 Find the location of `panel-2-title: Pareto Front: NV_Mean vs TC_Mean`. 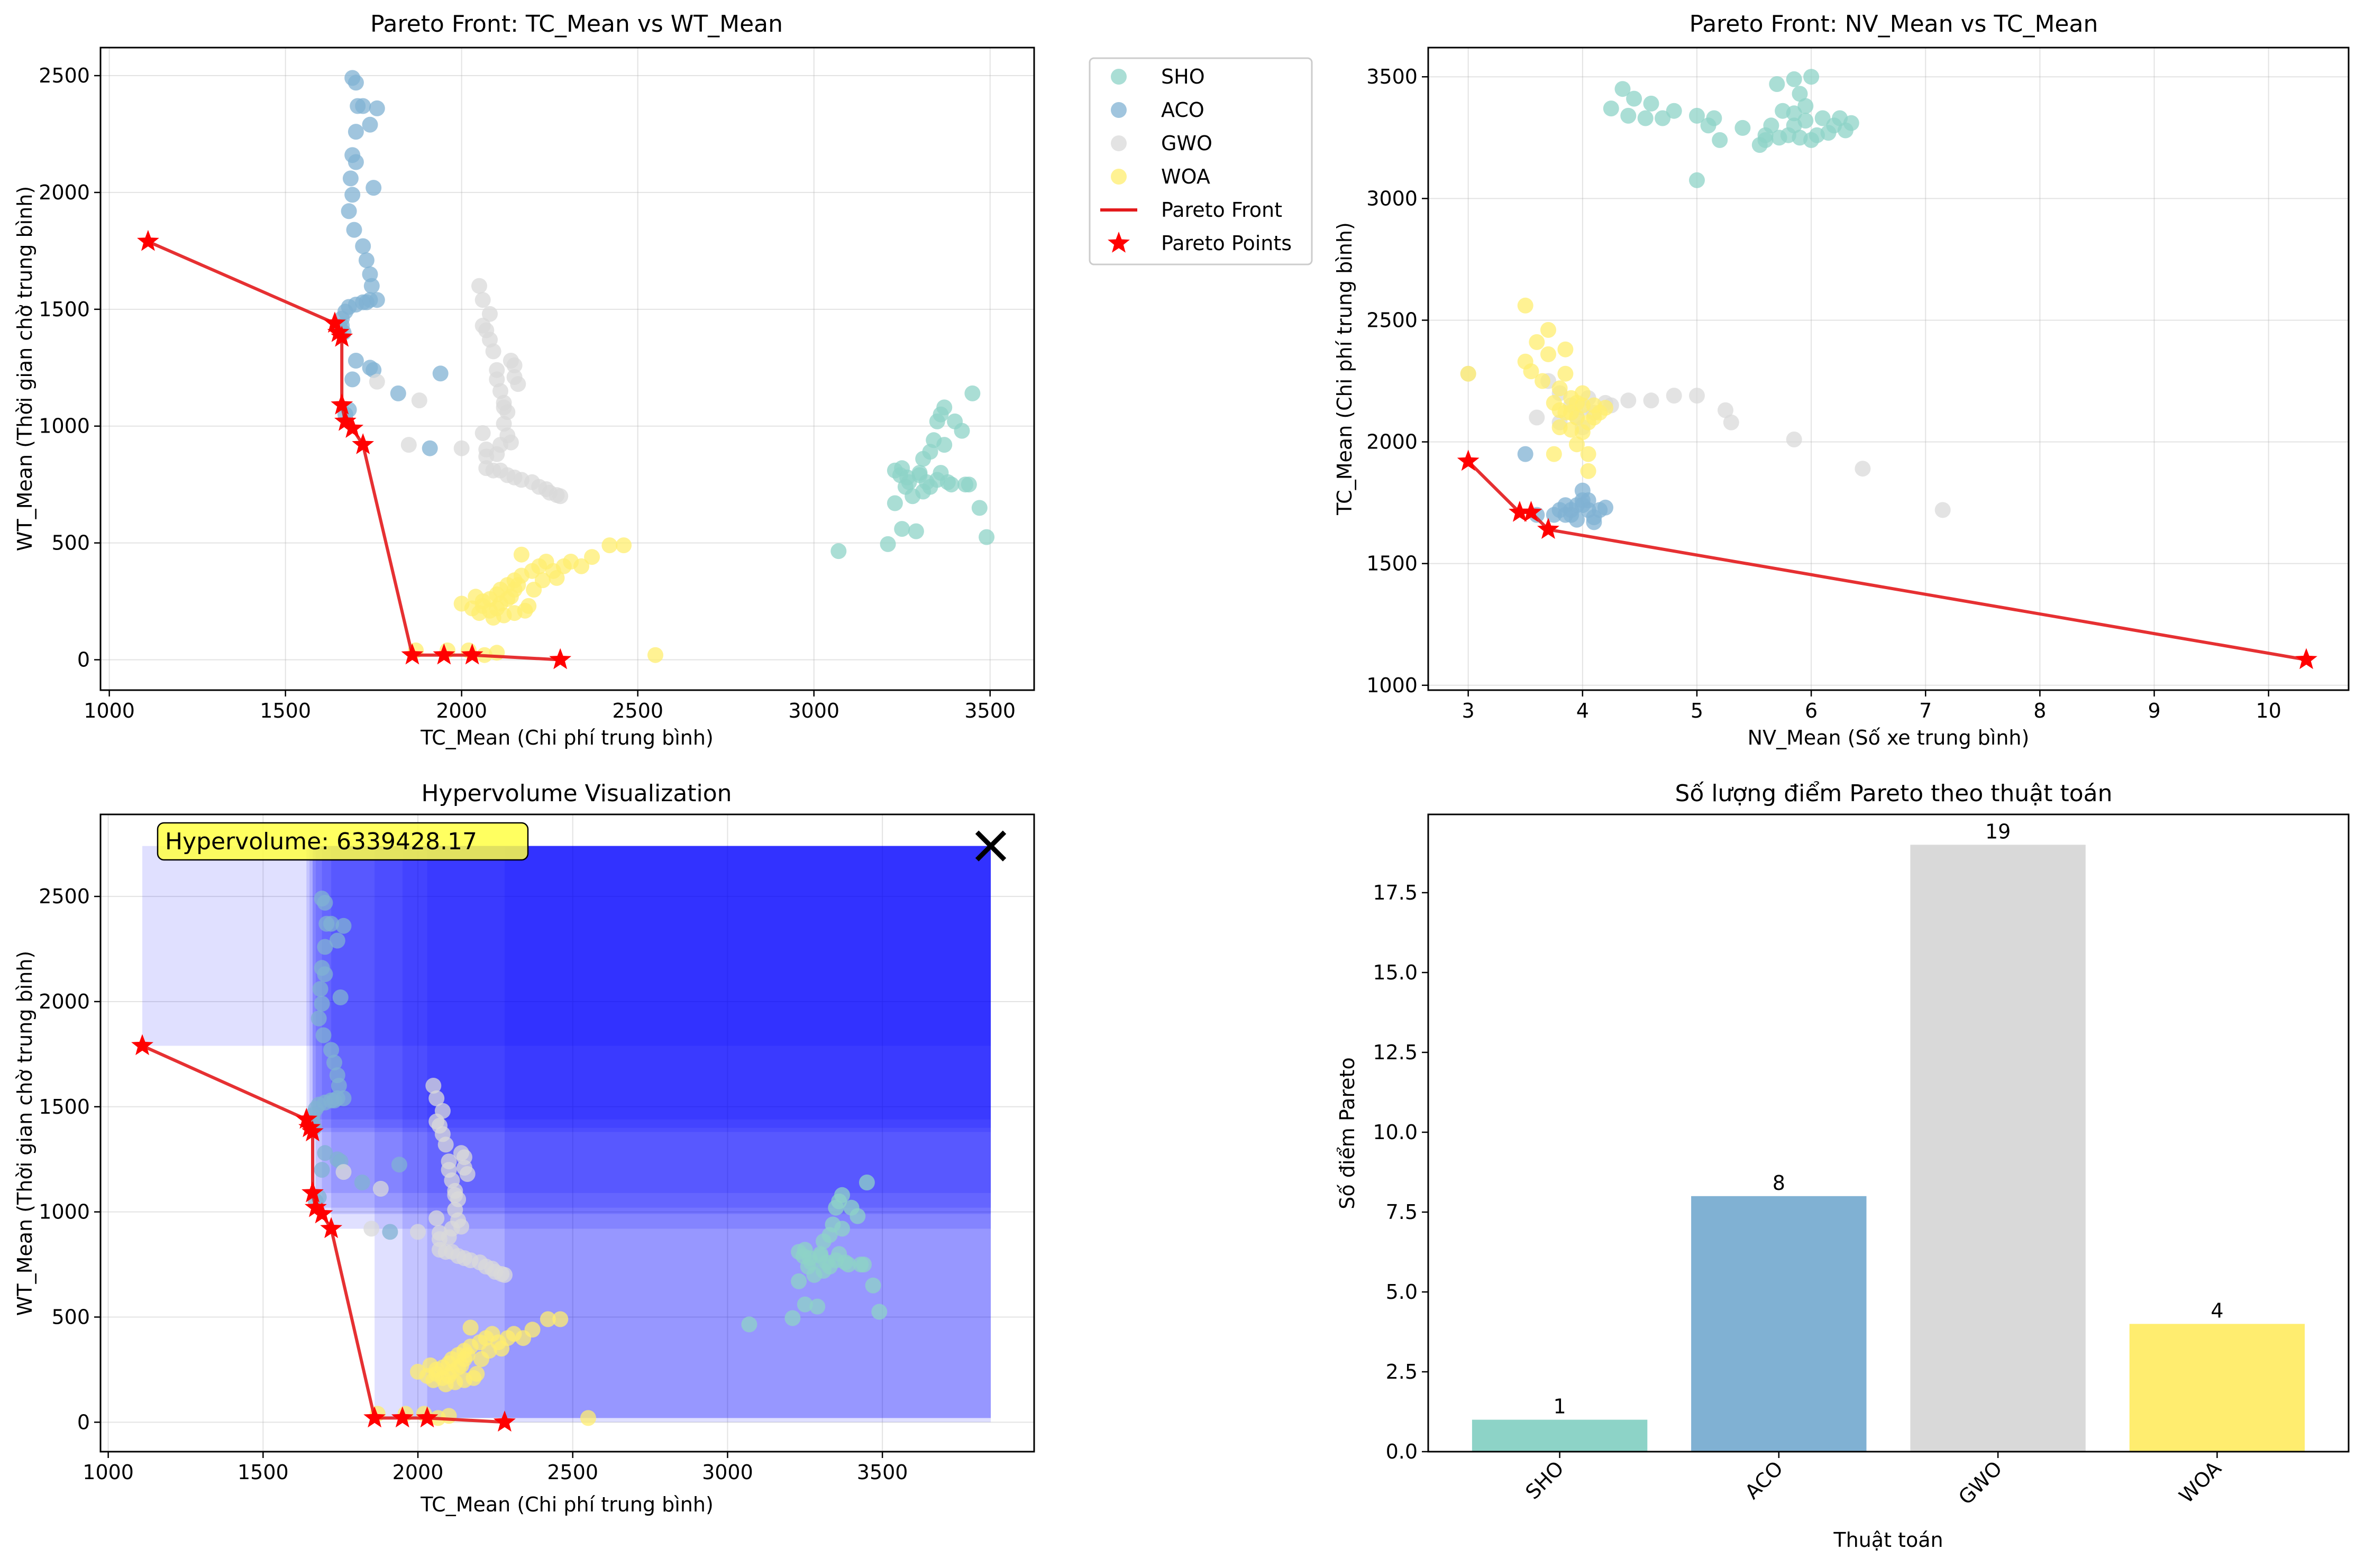

panel-2-title: Pareto Front: NV_Mean vs TC_Mean is located at coordinates (1894, 24).